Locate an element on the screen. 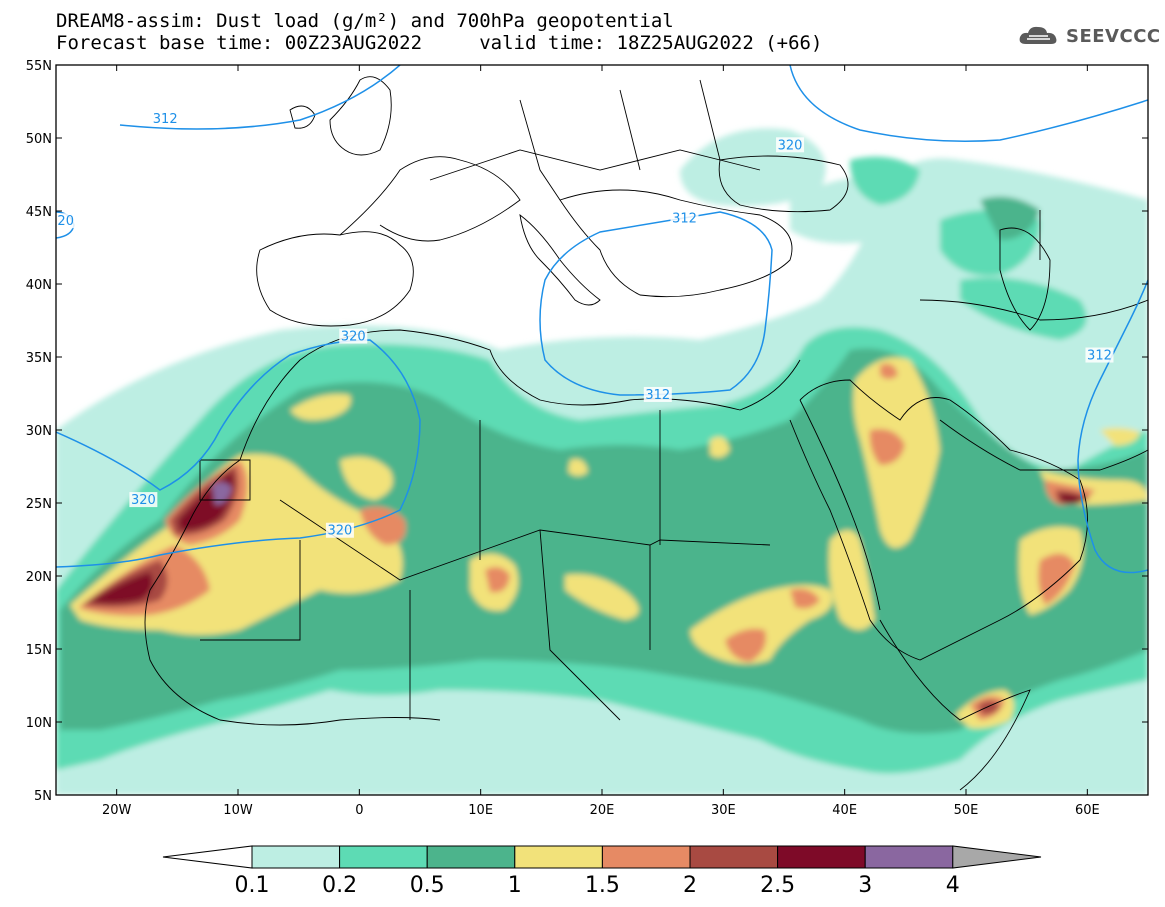 Image resolution: width=1165 pixels, height=907 pixels. colorbar-over-triangle is located at coordinates (997, 857).